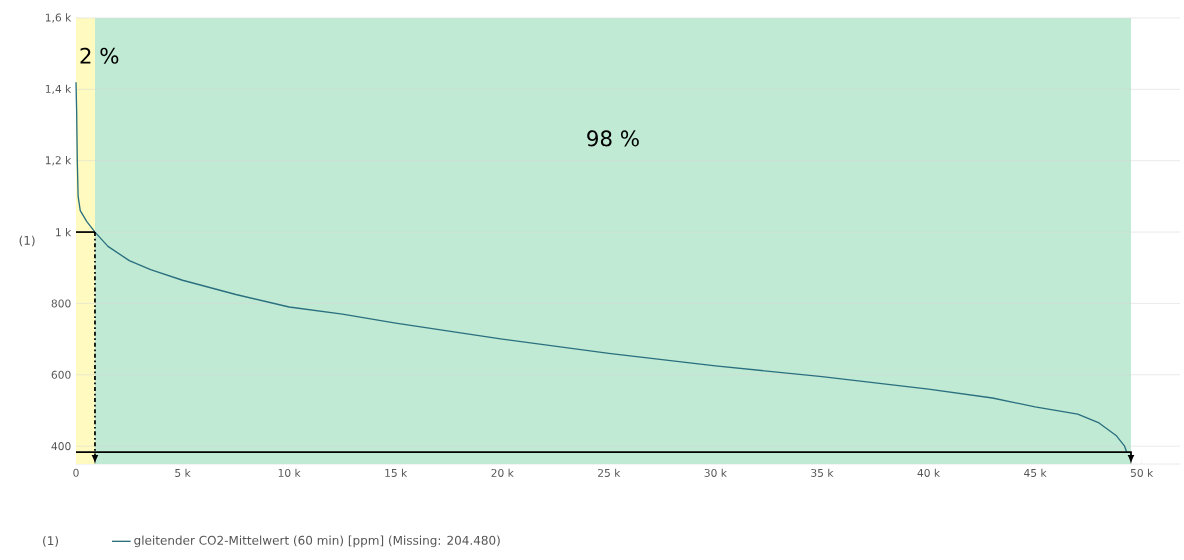  What do you see at coordinates (99, 55) in the screenshot?
I see `band-label: 2 %` at bounding box center [99, 55].